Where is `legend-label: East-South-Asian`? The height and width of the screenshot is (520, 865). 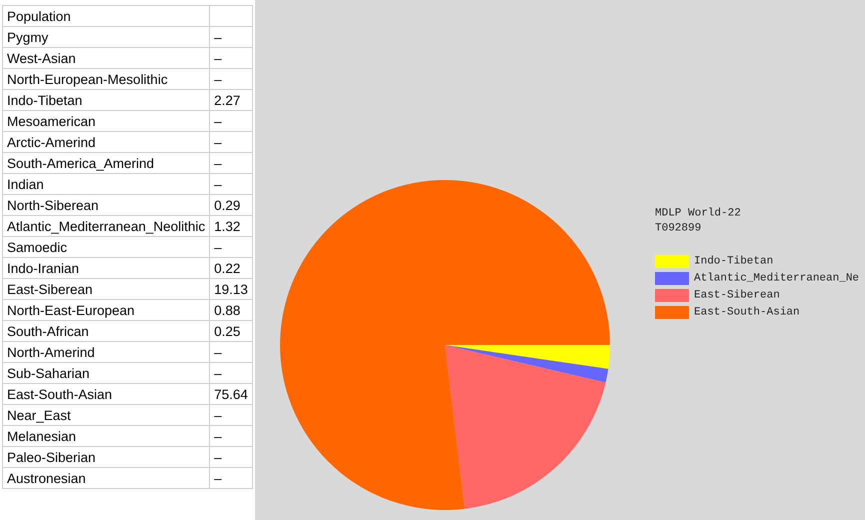
legend-label: East-South-Asian is located at coordinates (747, 312).